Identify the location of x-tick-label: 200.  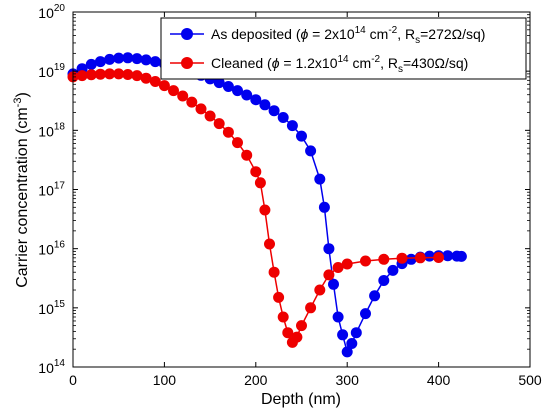
(256, 380).